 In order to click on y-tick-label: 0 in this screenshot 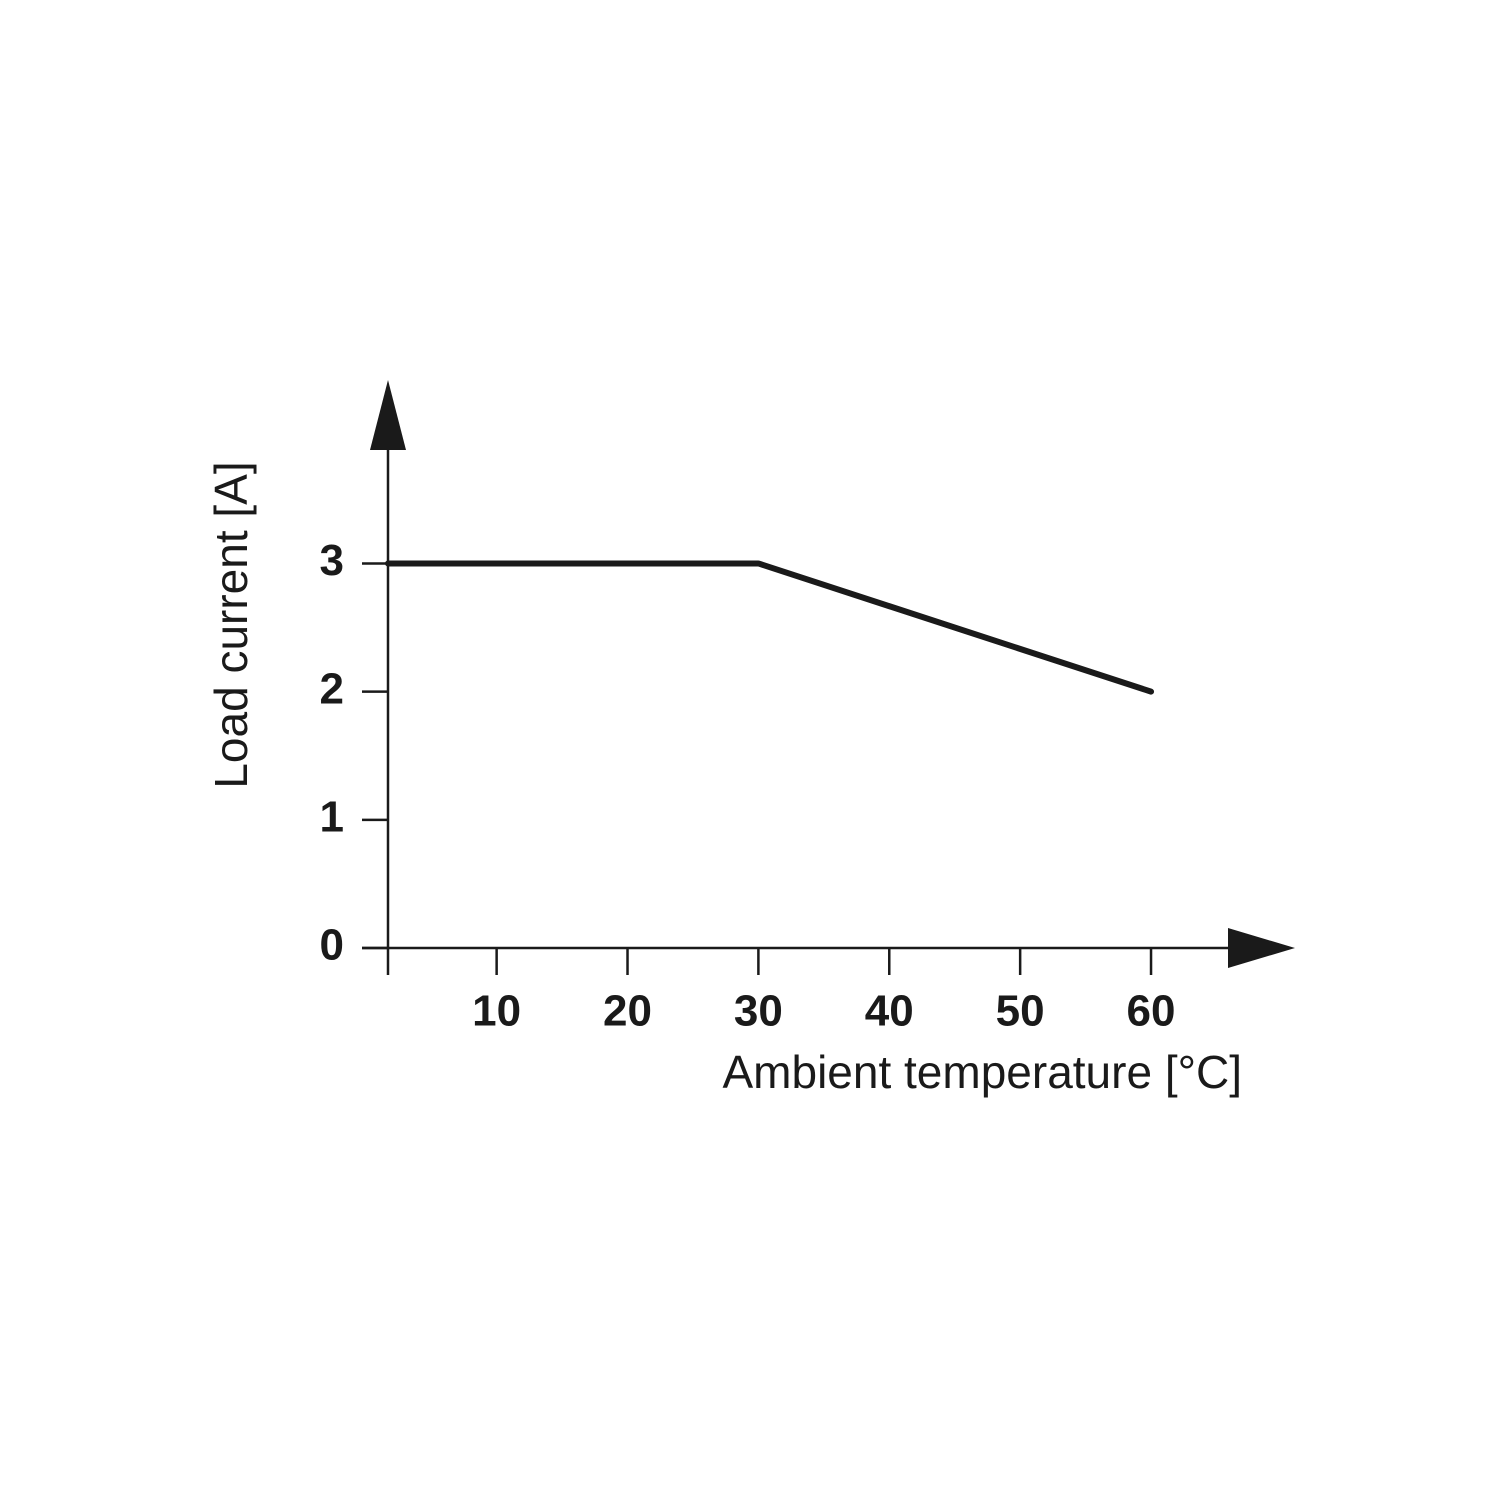, I will do `click(332, 945)`.